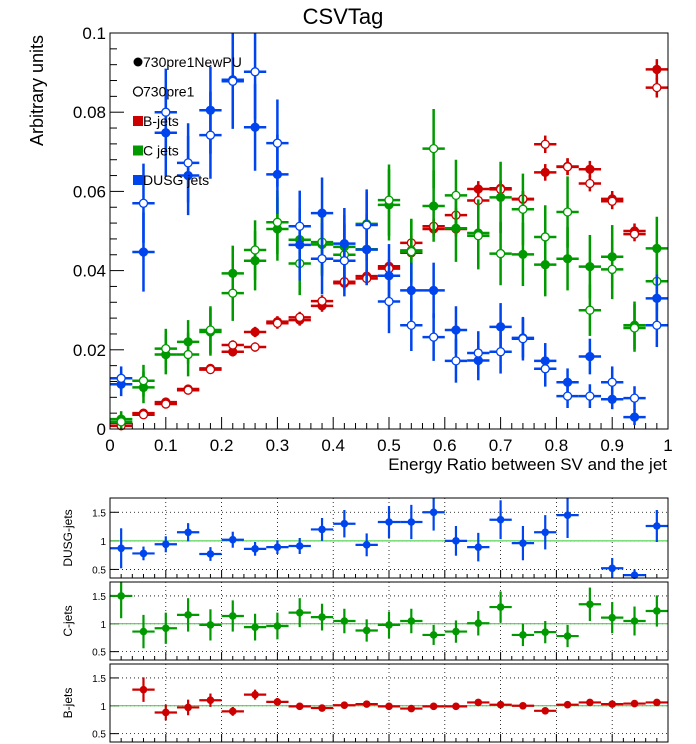 The height and width of the screenshot is (744, 696). I want to click on legend-color-box, so click(138, 150).